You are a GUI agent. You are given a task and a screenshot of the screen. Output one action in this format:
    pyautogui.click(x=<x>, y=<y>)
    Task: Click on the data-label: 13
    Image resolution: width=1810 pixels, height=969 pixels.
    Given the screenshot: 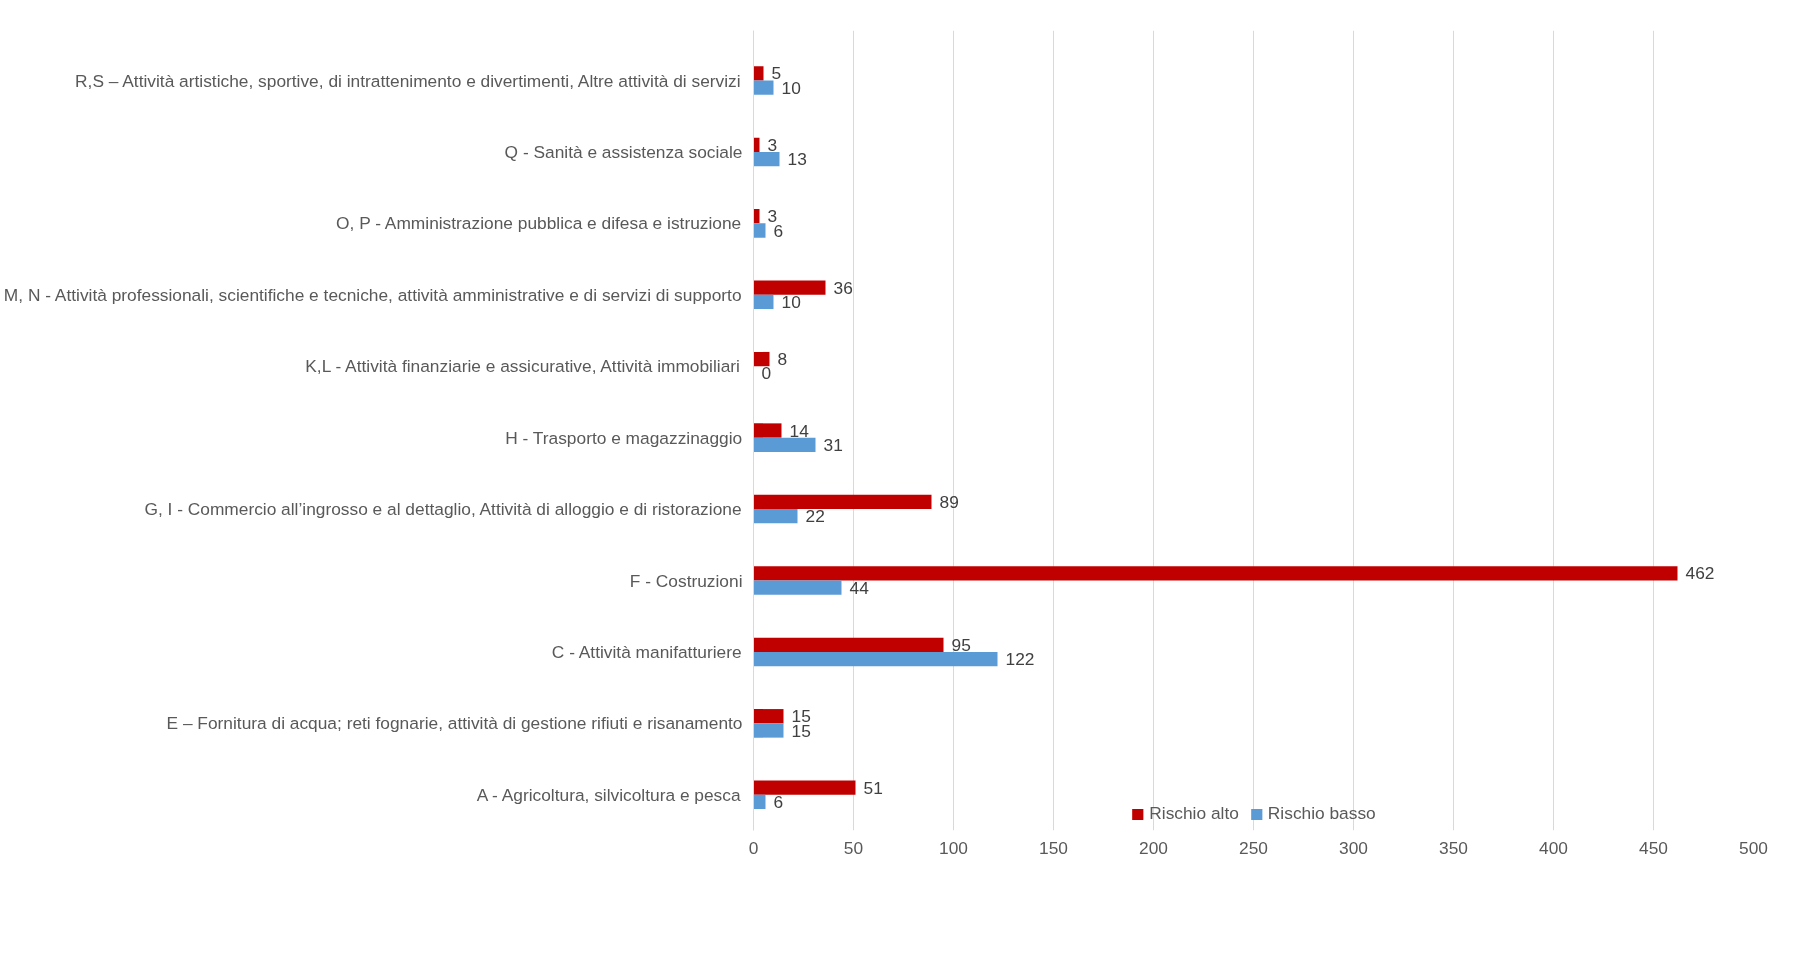 What is the action you would take?
    pyautogui.click(x=797, y=159)
    